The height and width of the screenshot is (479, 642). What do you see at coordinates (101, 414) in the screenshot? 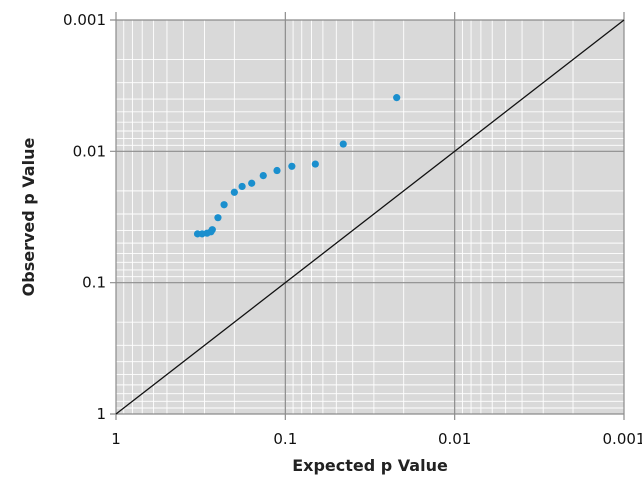
I see `y-tick-label: 1` at bounding box center [101, 414].